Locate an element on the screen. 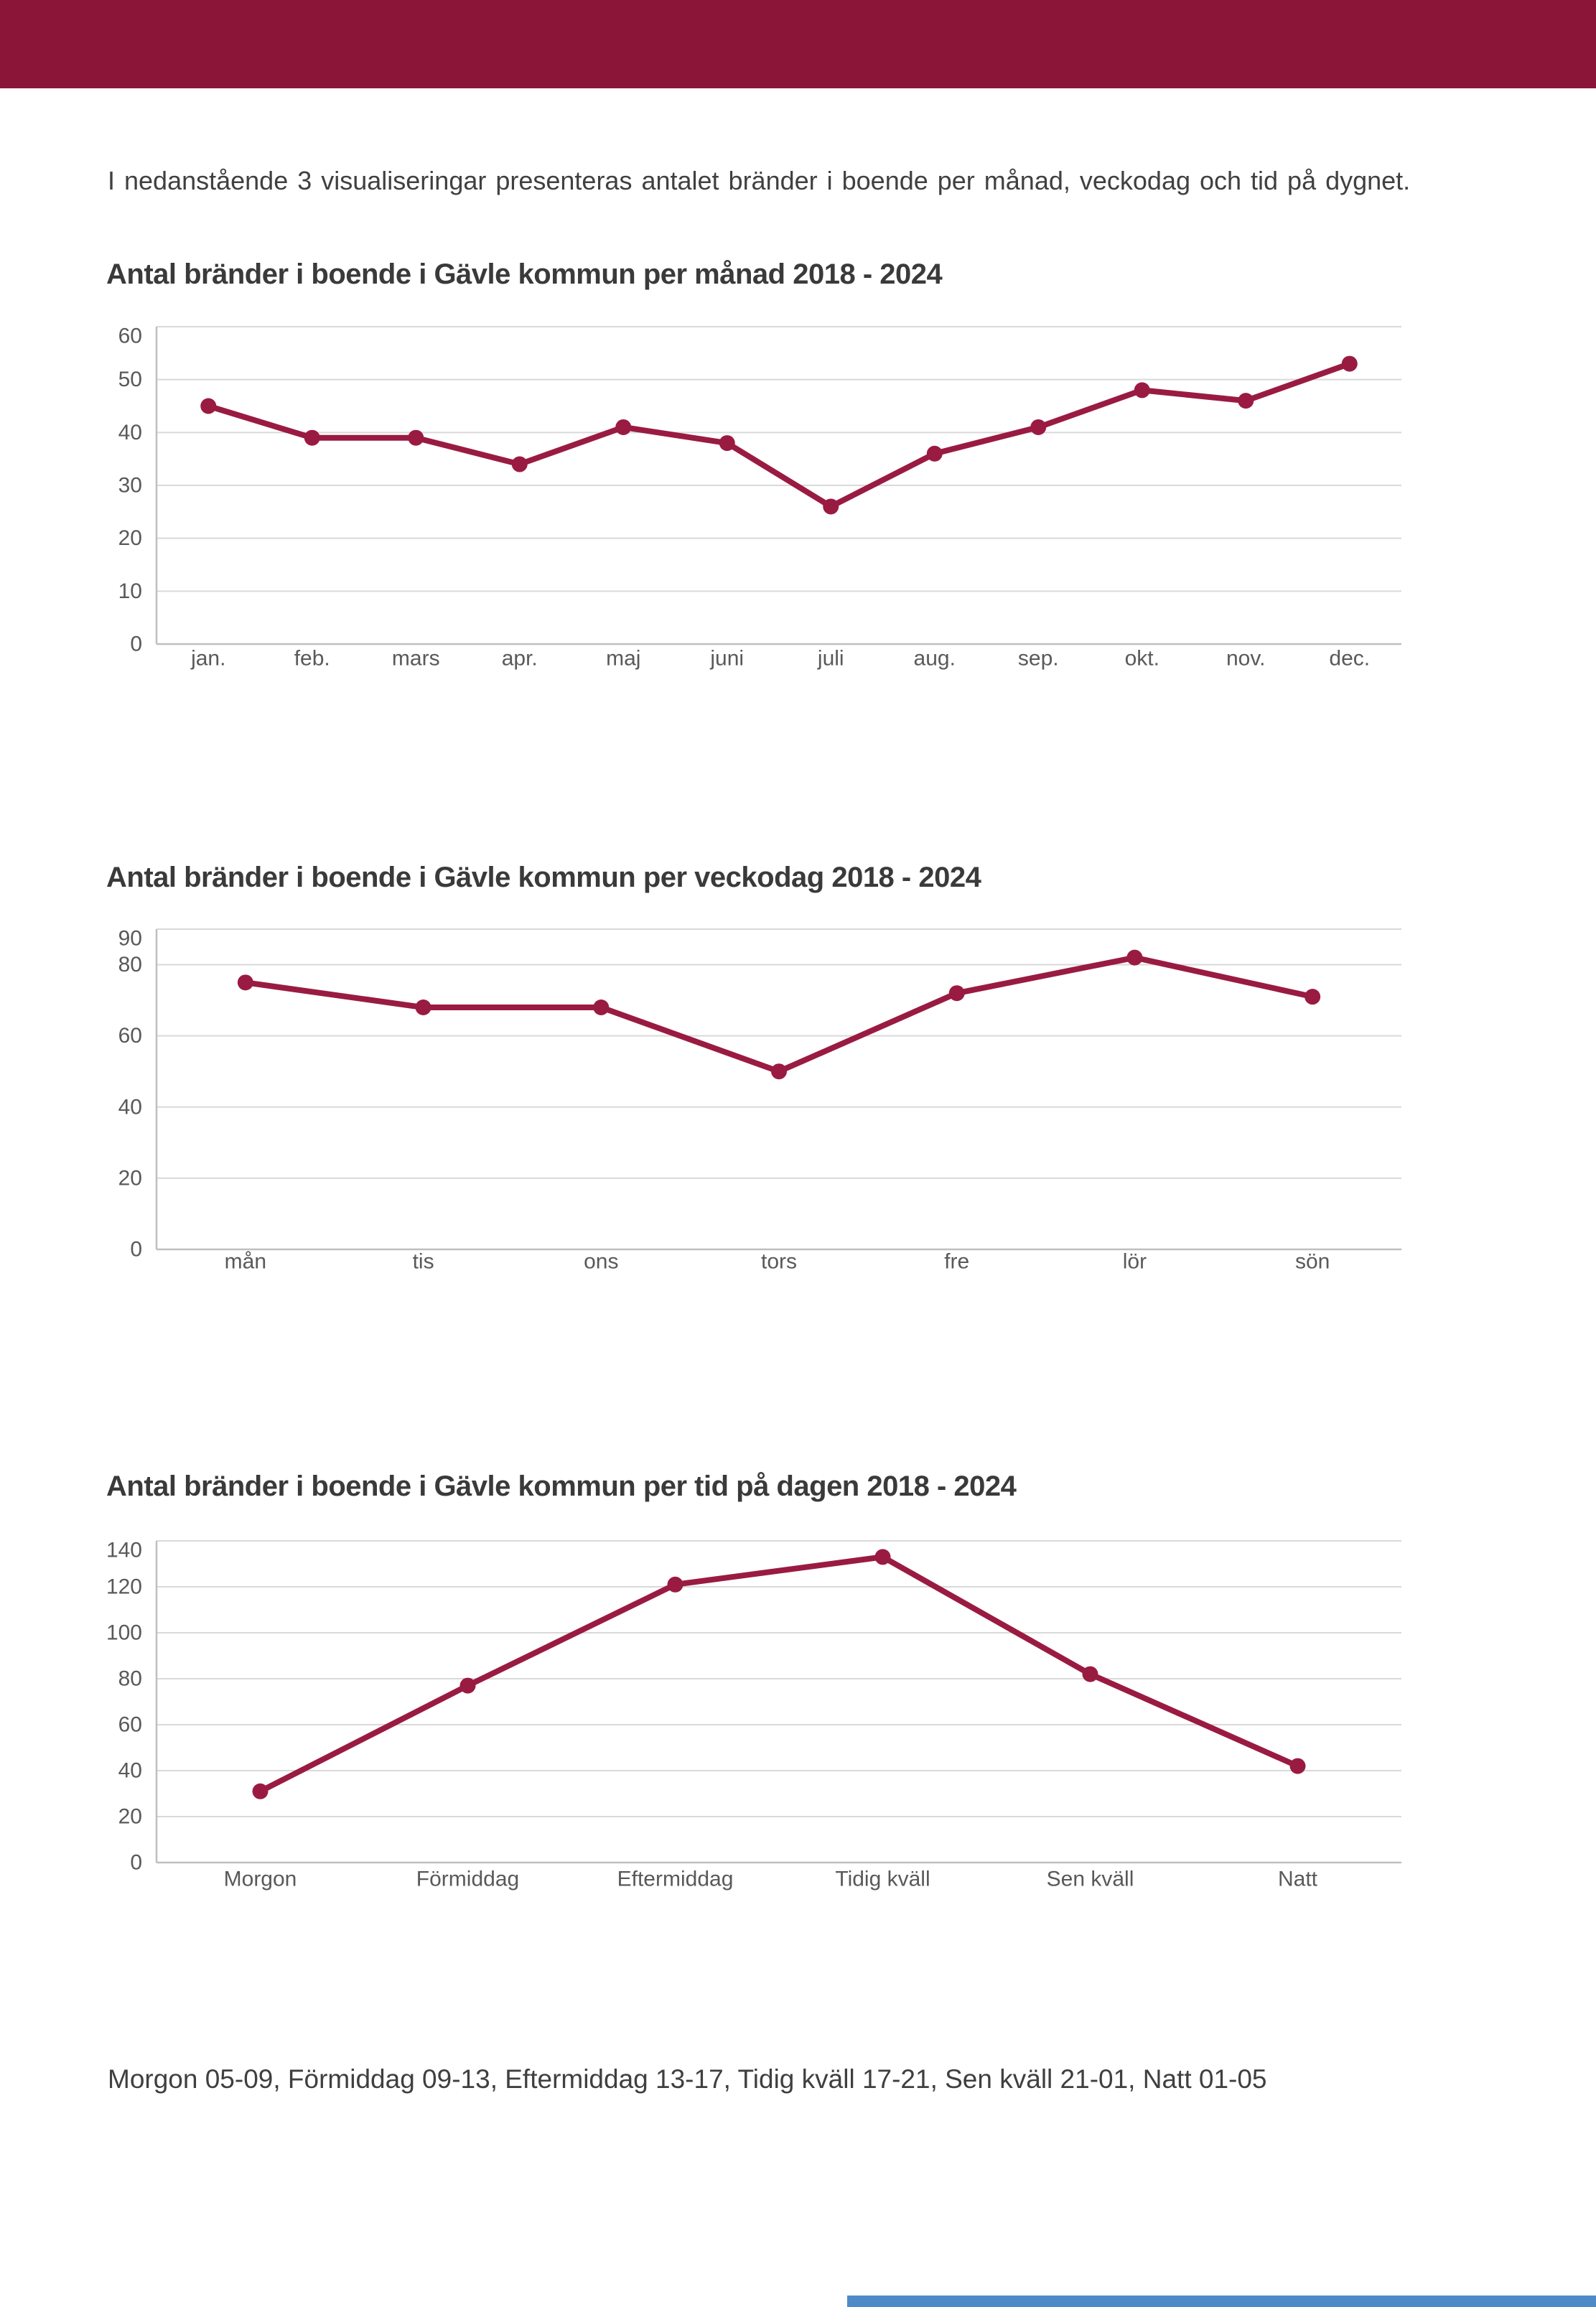 This screenshot has width=1596, height=2307. x-tick-label: Sen kväll is located at coordinates (1090, 1880).